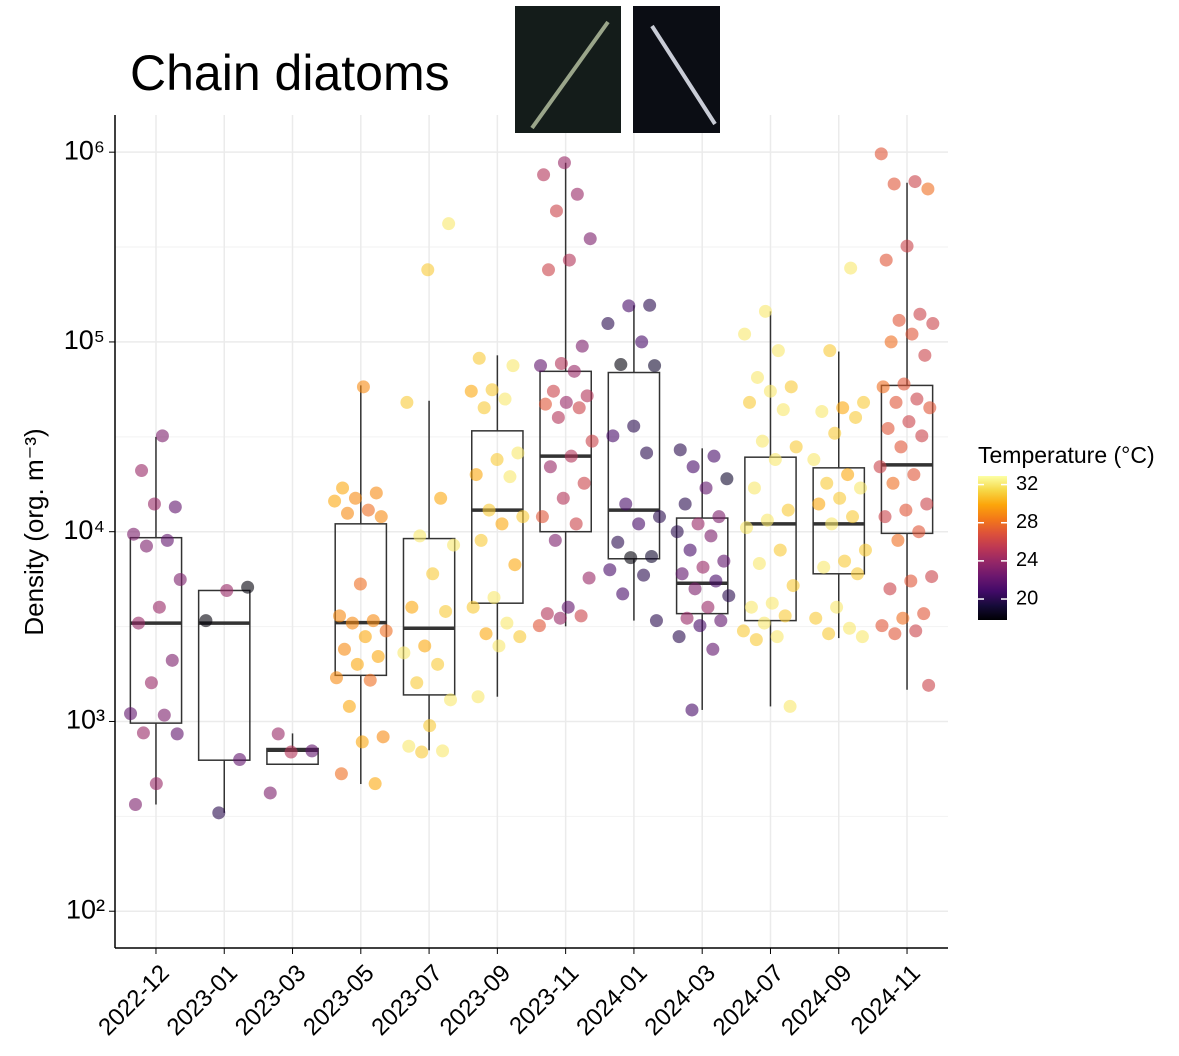  I want to click on y-tick-label: 10⁶, so click(84, 150).